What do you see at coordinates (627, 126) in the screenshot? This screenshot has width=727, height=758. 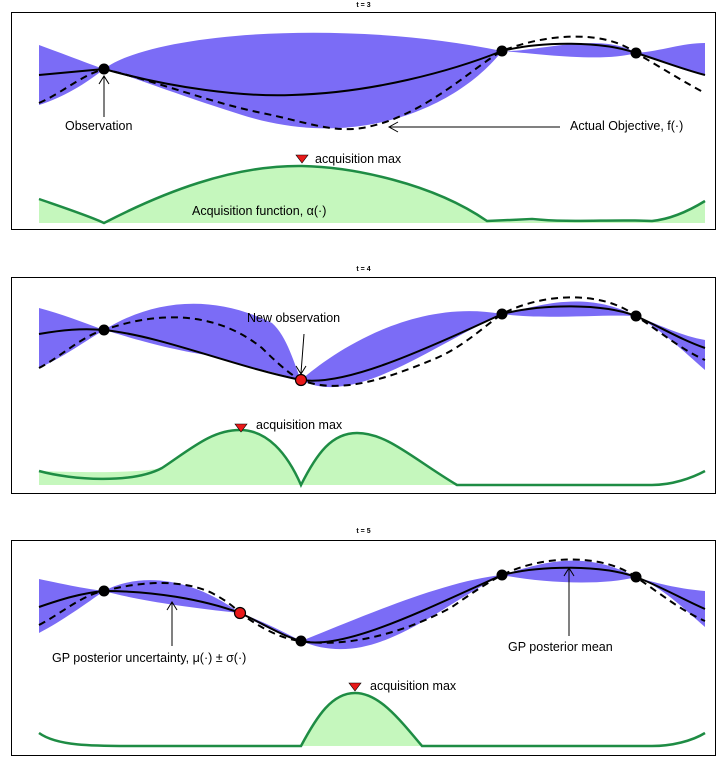 I see `objective-label: Actual Objective, f(·)` at bounding box center [627, 126].